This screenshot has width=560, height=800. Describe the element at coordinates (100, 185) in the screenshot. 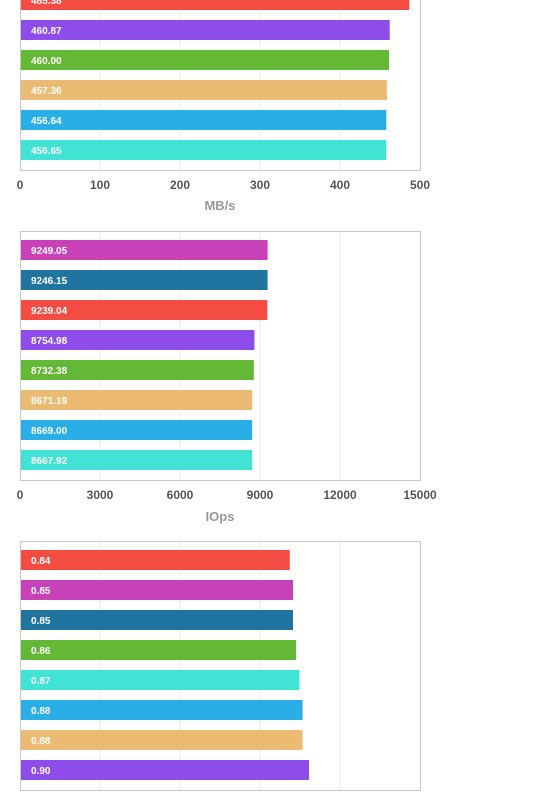

I see `x-tick-label: 100` at that location.